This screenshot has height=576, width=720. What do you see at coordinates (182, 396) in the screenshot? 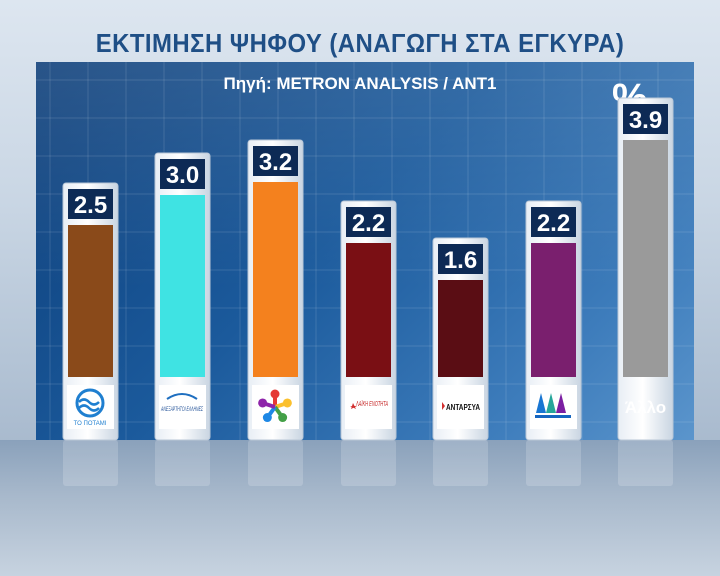
I see `arc-icon` at bounding box center [182, 396].